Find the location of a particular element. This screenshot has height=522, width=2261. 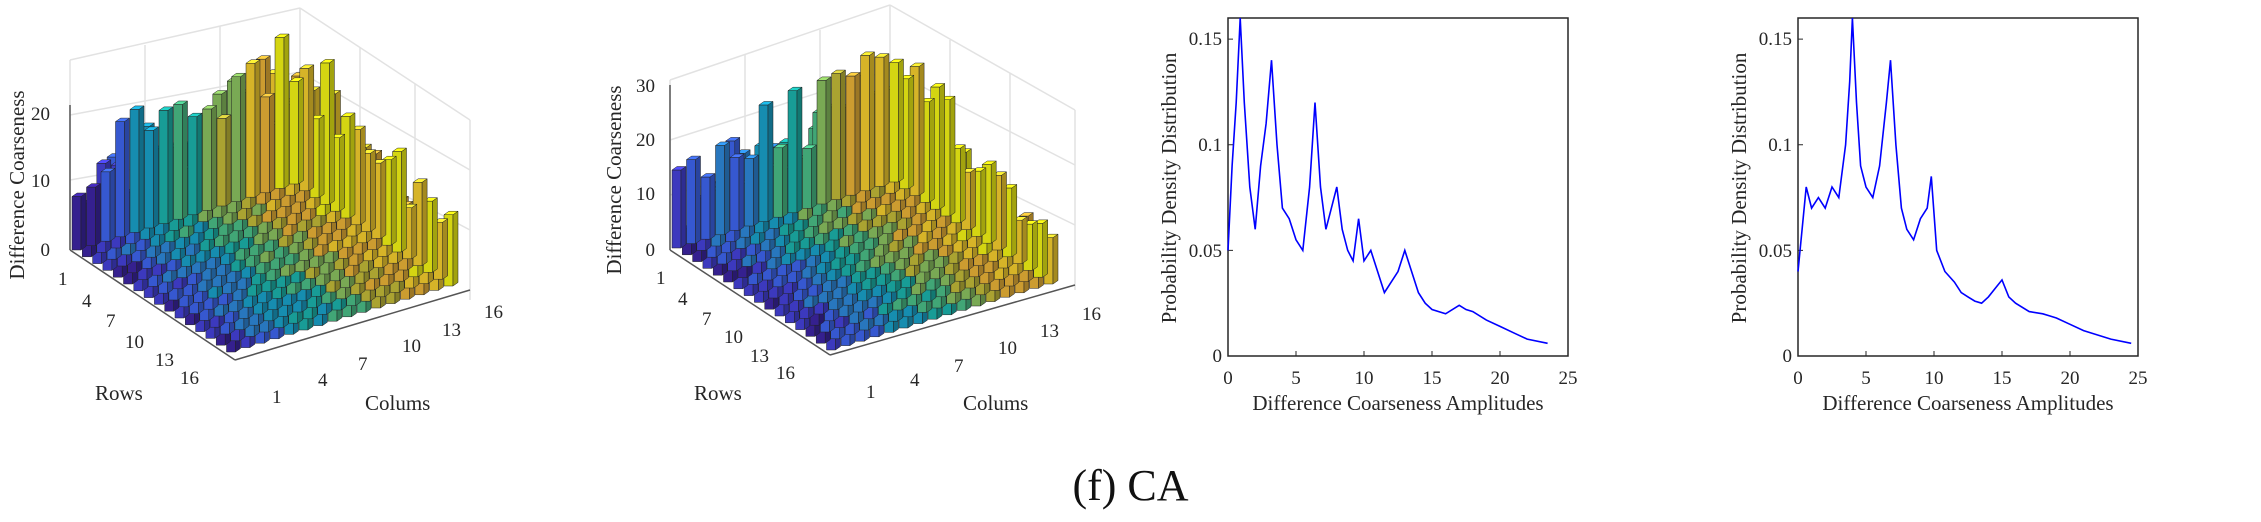

line-2-yticklabel: 0.05 is located at coordinates (1775, 251).